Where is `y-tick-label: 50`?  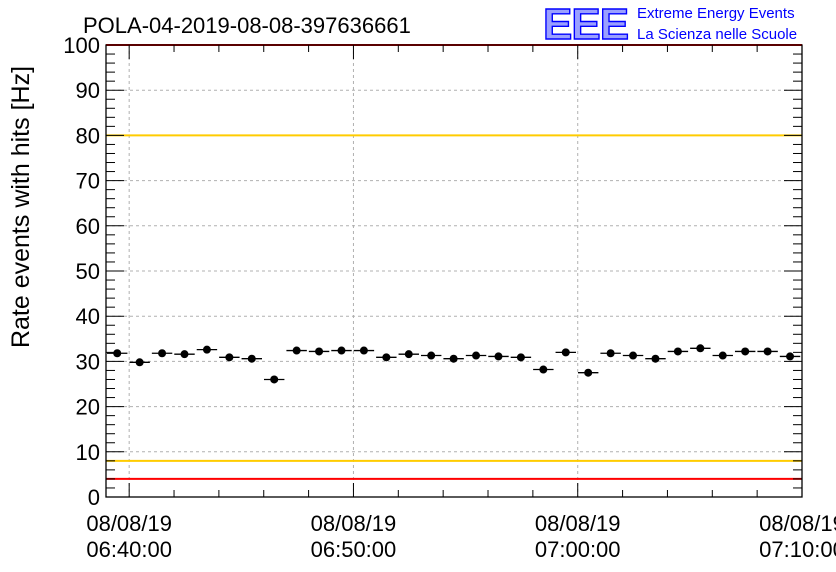
y-tick-label: 50 is located at coordinates (88, 271).